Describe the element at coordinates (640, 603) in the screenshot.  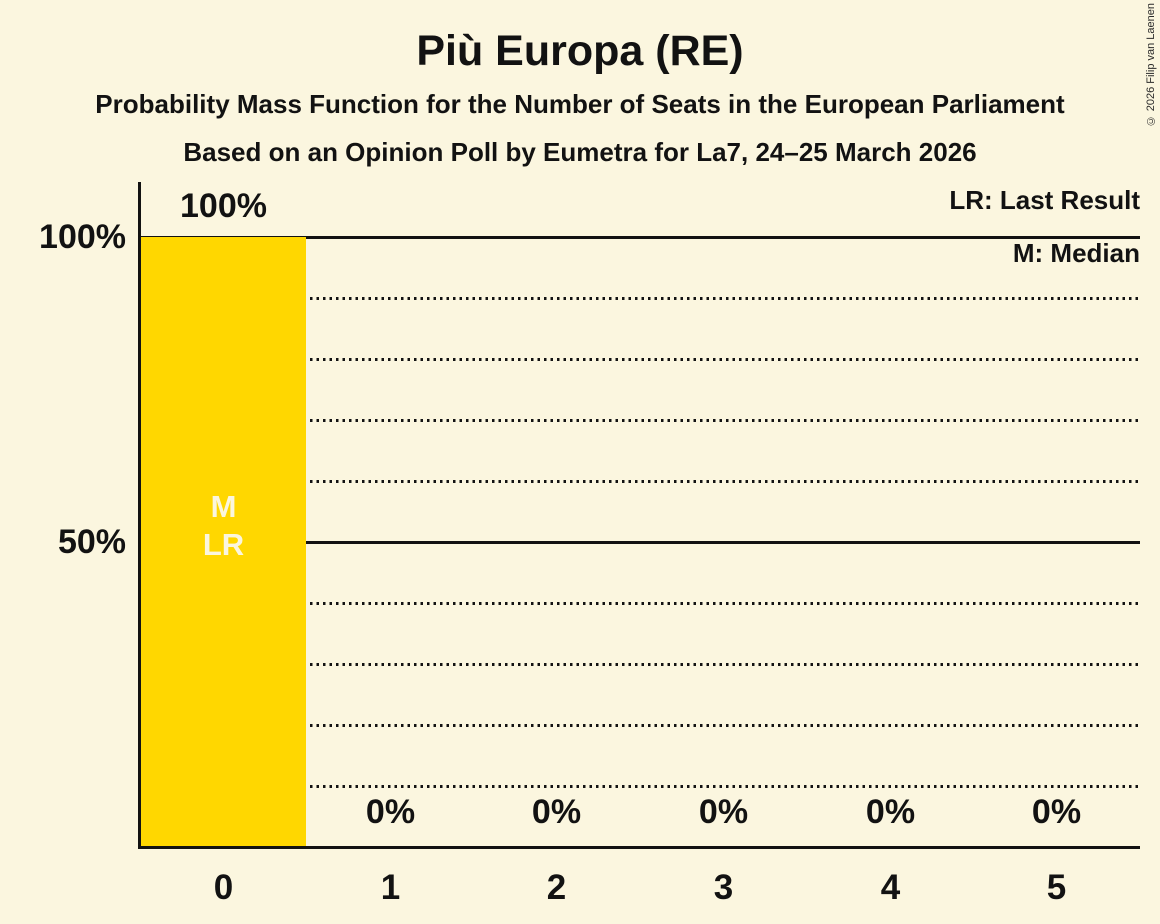
I see `gridline-40pct` at that location.